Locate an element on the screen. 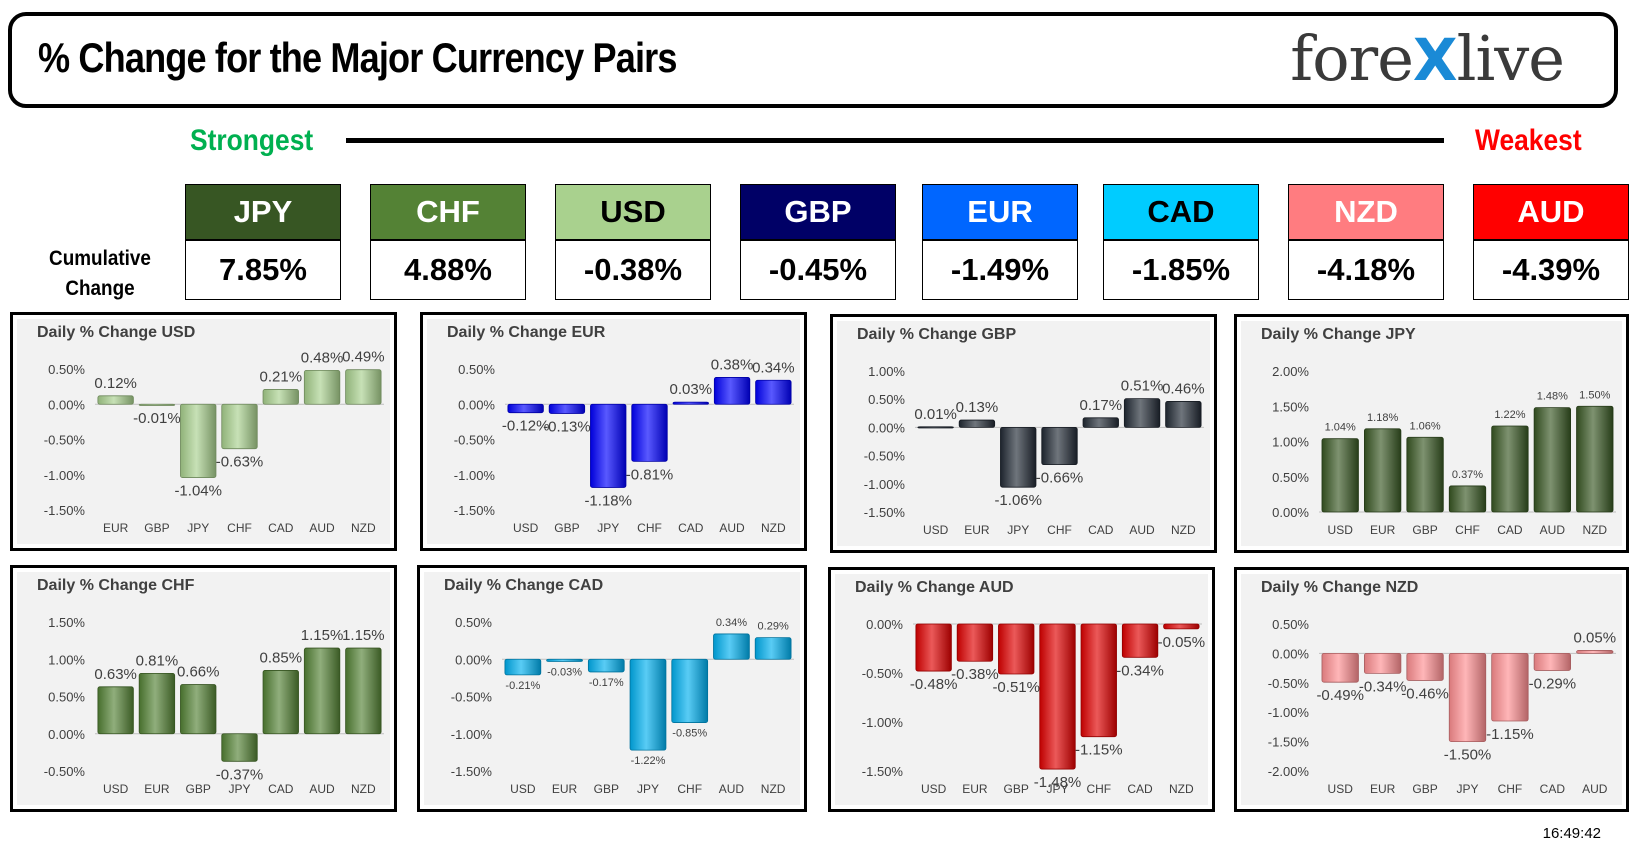  data-label: -0.21% is located at coordinates (522, 686).